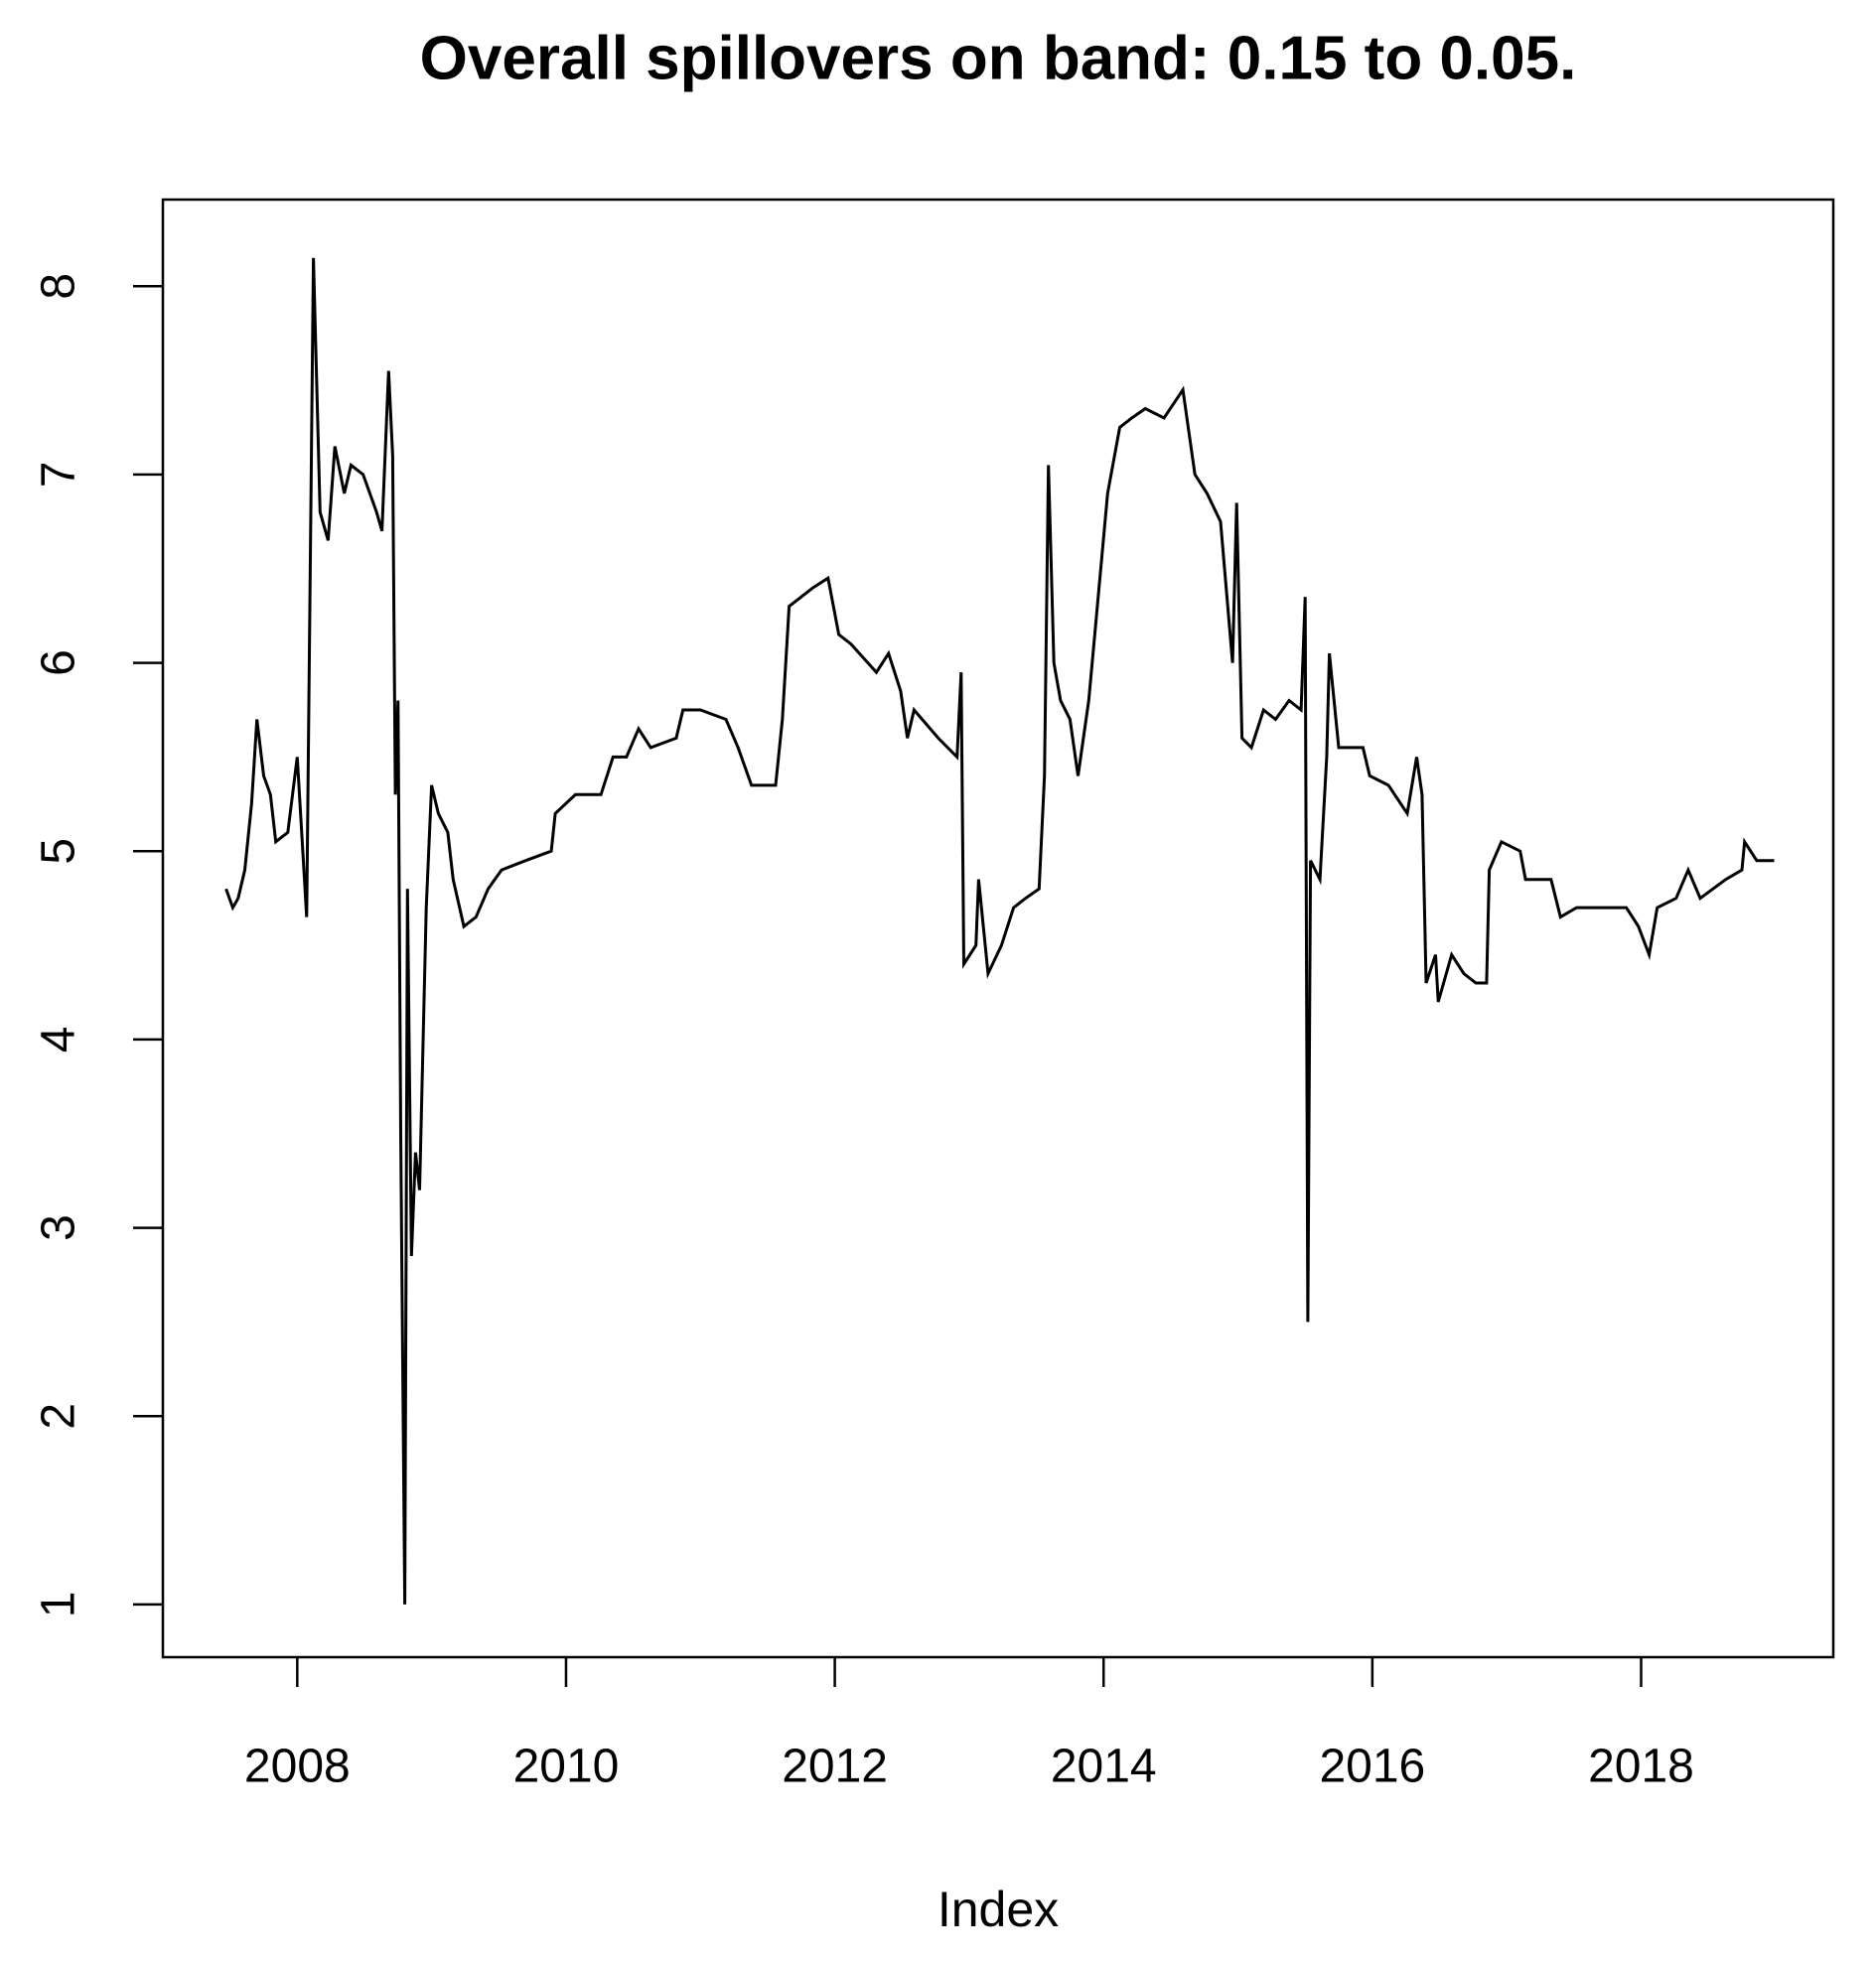  I want to click on y-tick-label: 8, so click(59, 286).